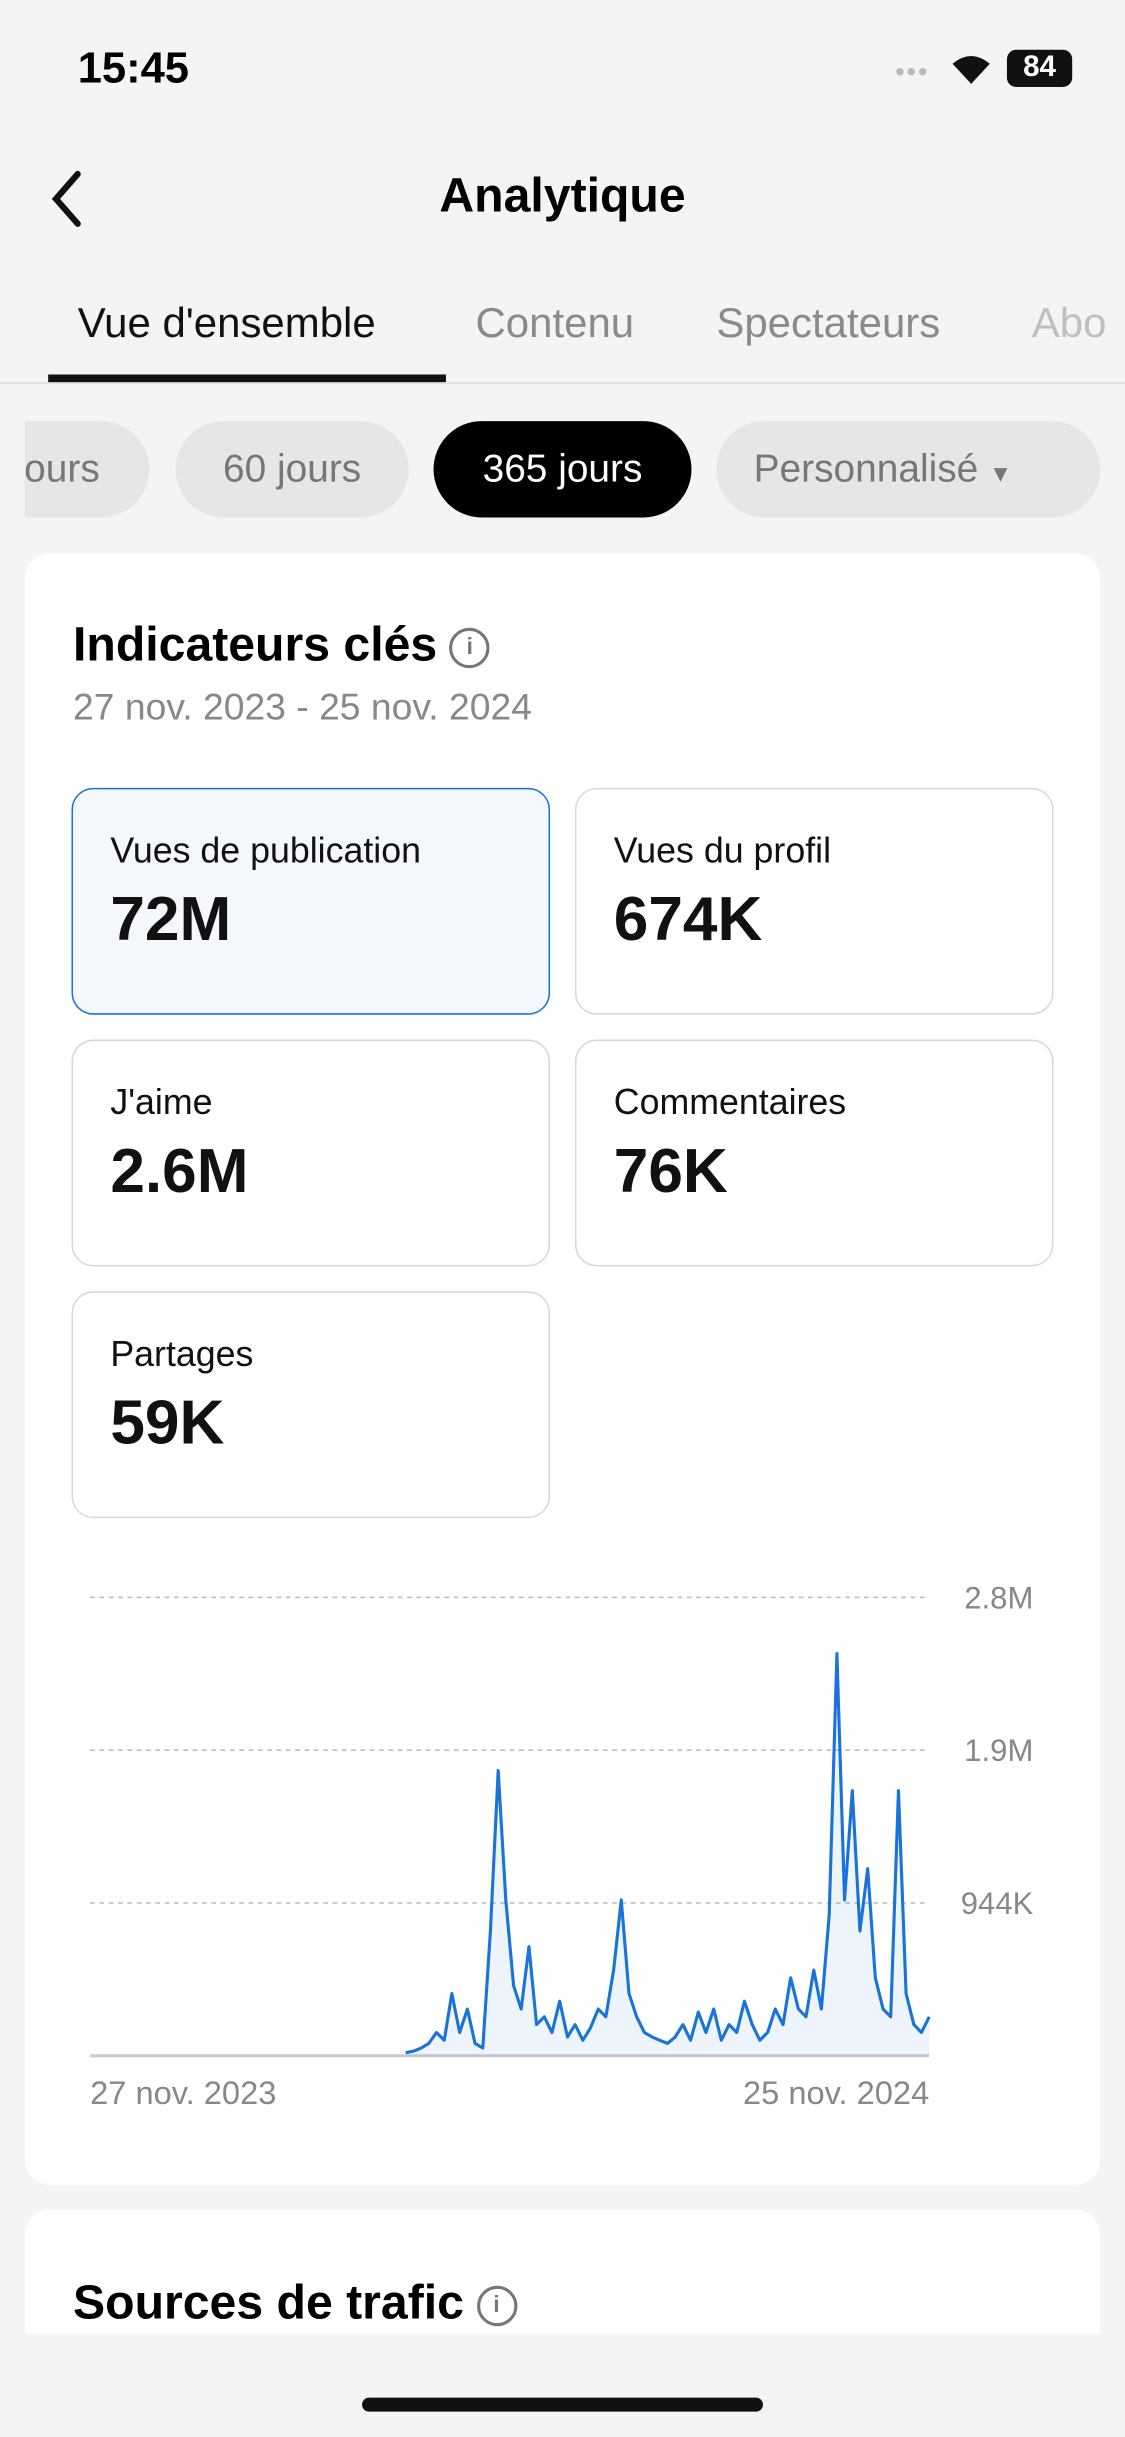 Image resolution: width=1125 pixels, height=2437 pixels. What do you see at coordinates (722, 850) in the screenshot?
I see `metric-label: Vues du profil` at bounding box center [722, 850].